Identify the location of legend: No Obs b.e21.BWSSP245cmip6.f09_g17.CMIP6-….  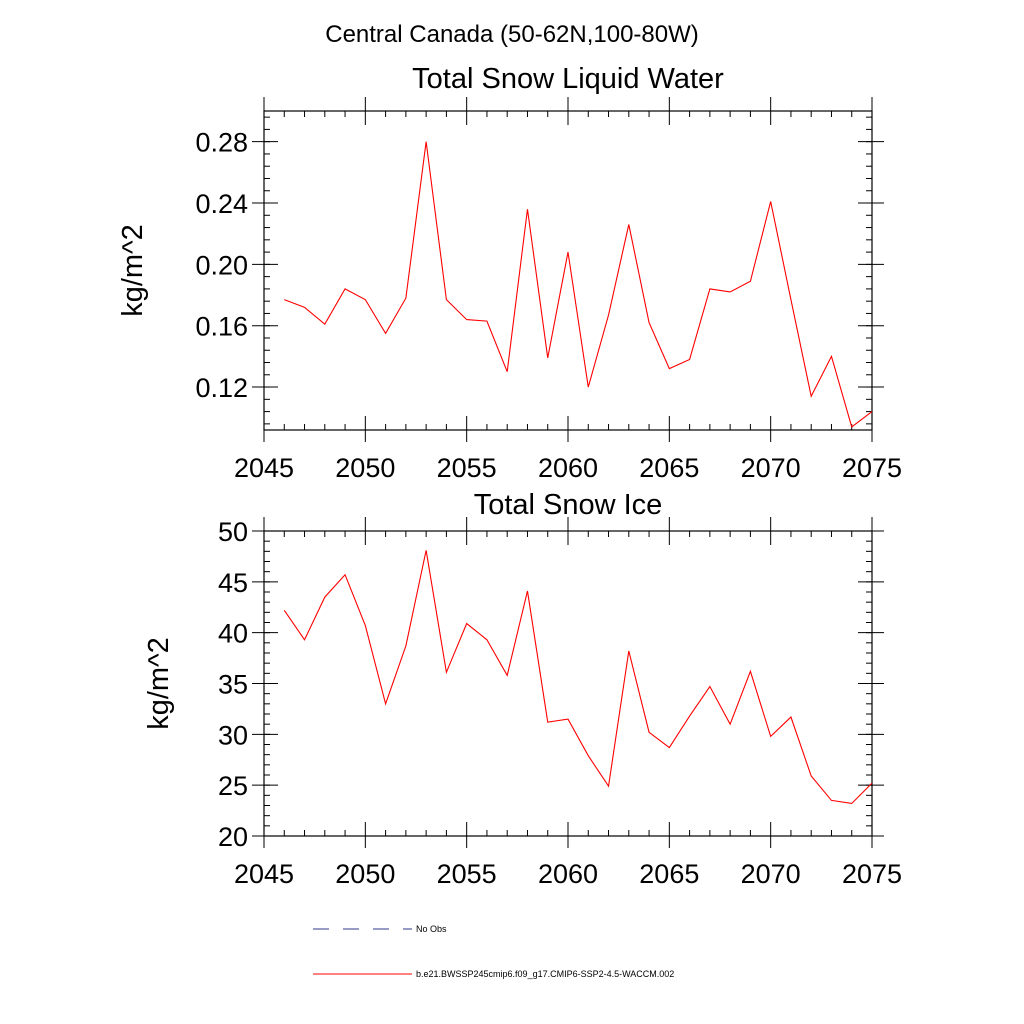
(493, 951).